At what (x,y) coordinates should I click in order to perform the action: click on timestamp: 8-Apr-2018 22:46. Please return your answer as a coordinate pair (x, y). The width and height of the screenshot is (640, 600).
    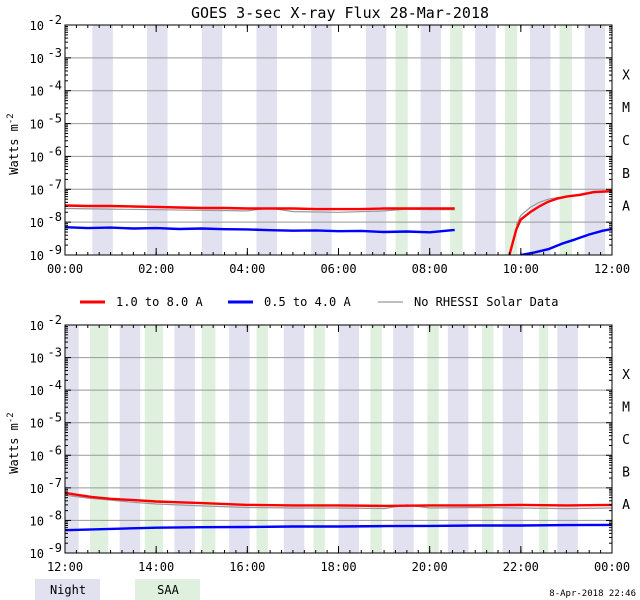
    Looking at the image, I should click on (592, 594).